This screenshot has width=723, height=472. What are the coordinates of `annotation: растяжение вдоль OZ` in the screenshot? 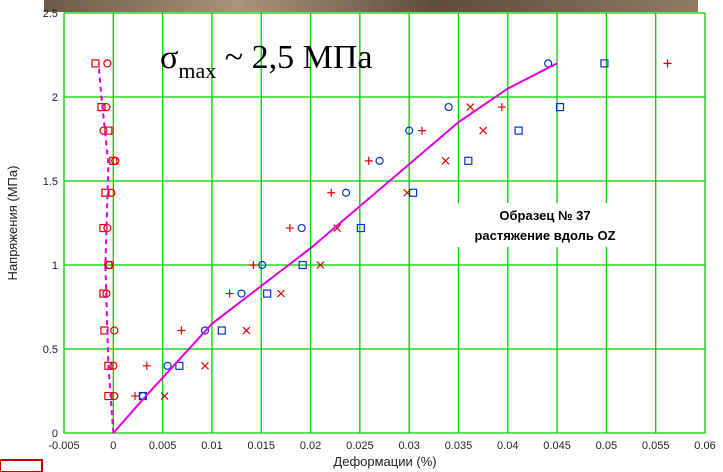 It's located at (544, 235).